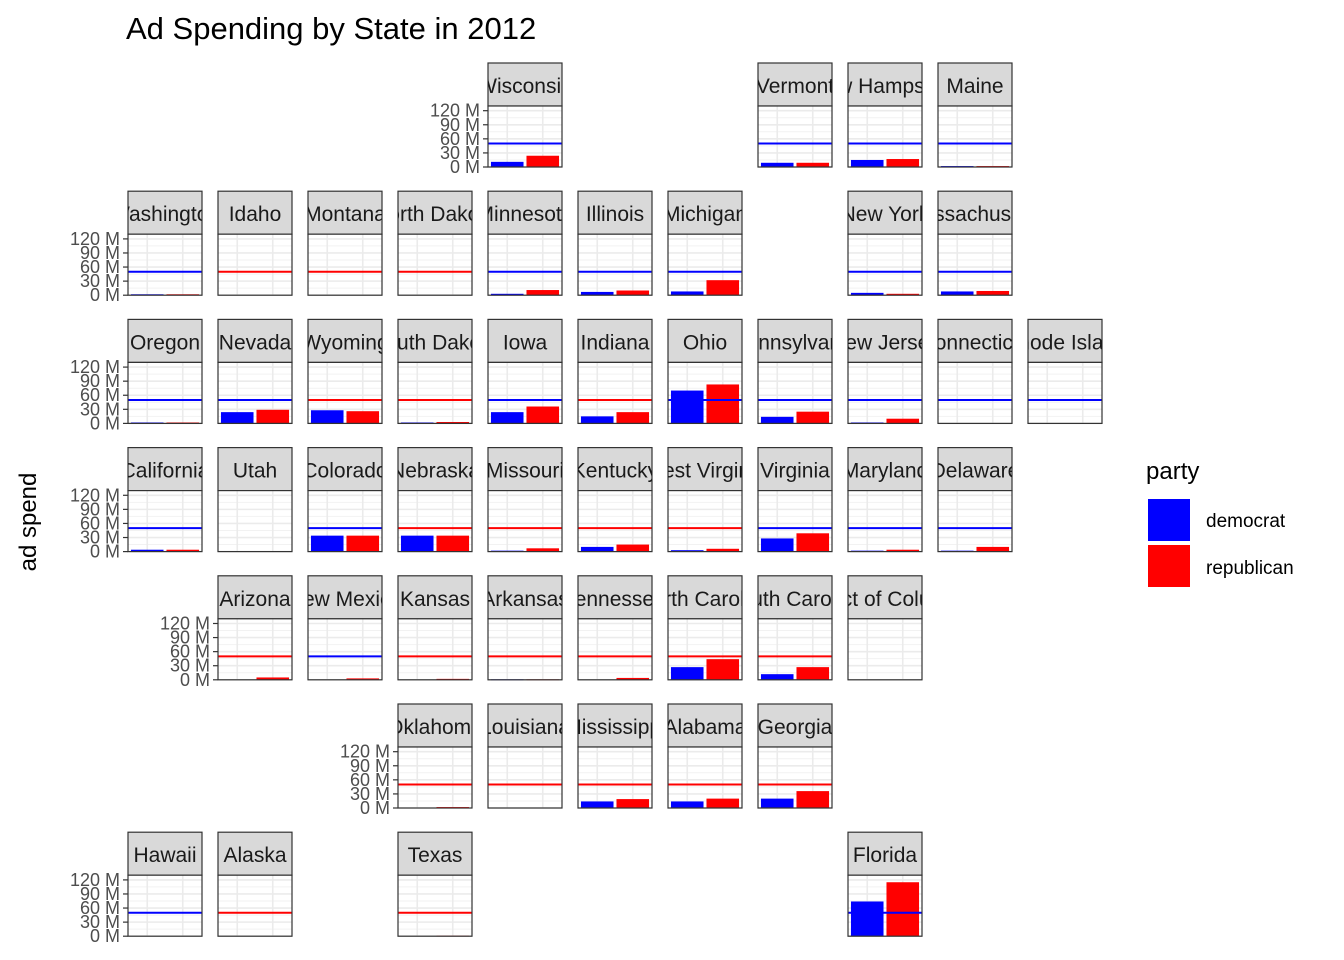 The height and width of the screenshot is (960, 1344). I want to click on strip-rhode-island, so click(1065, 340).